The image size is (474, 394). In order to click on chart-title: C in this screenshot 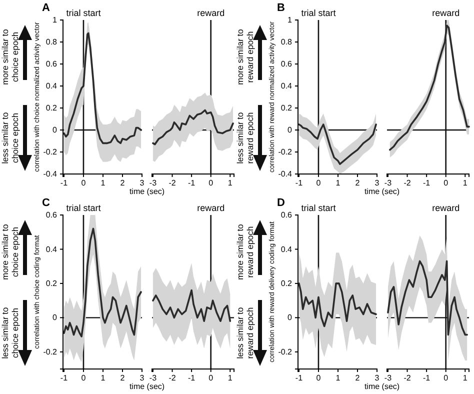, I will do `click(46, 203)`.